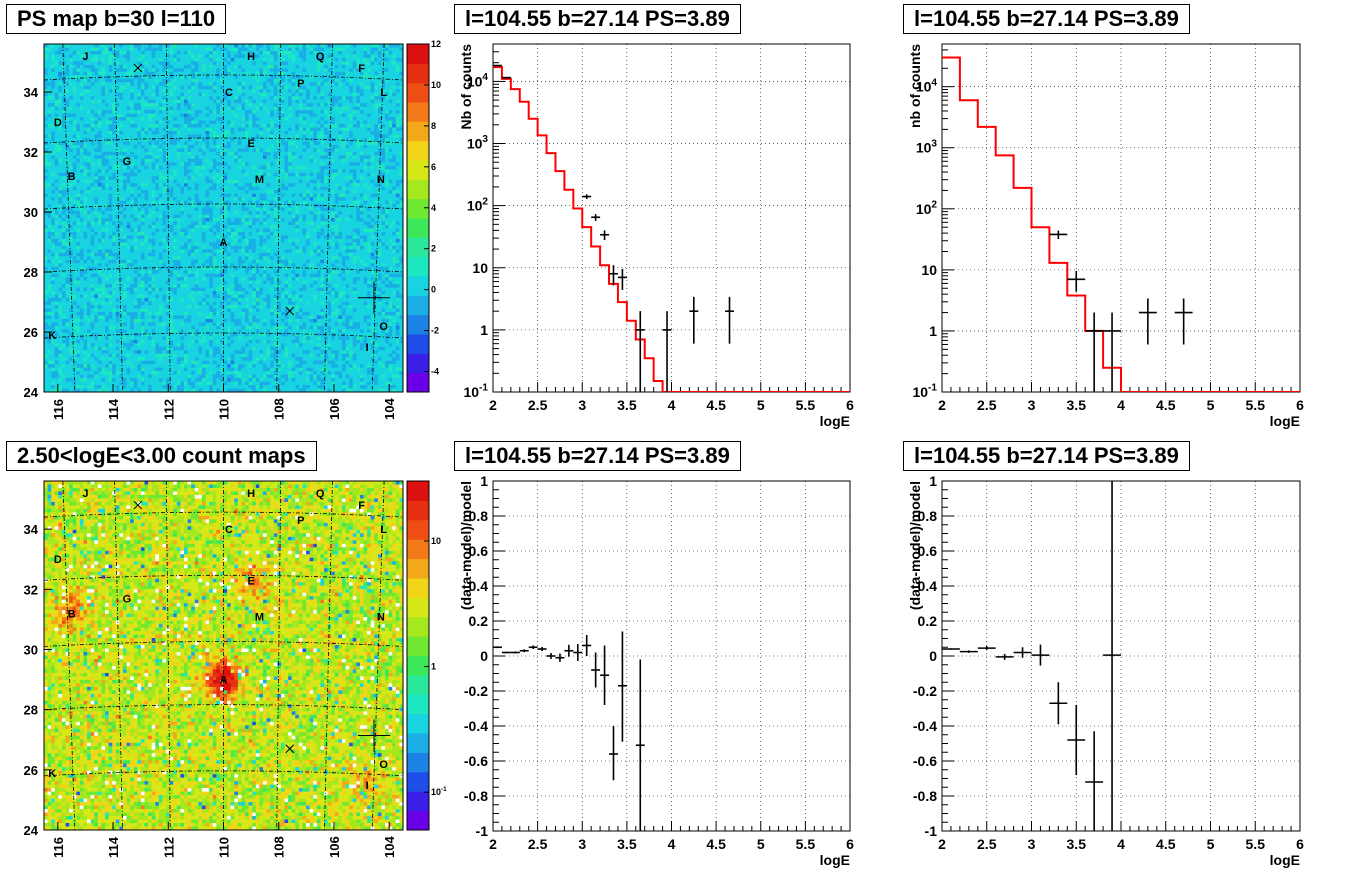 The image size is (1348, 876). I want to click on source-label-H: H, so click(251, 57).